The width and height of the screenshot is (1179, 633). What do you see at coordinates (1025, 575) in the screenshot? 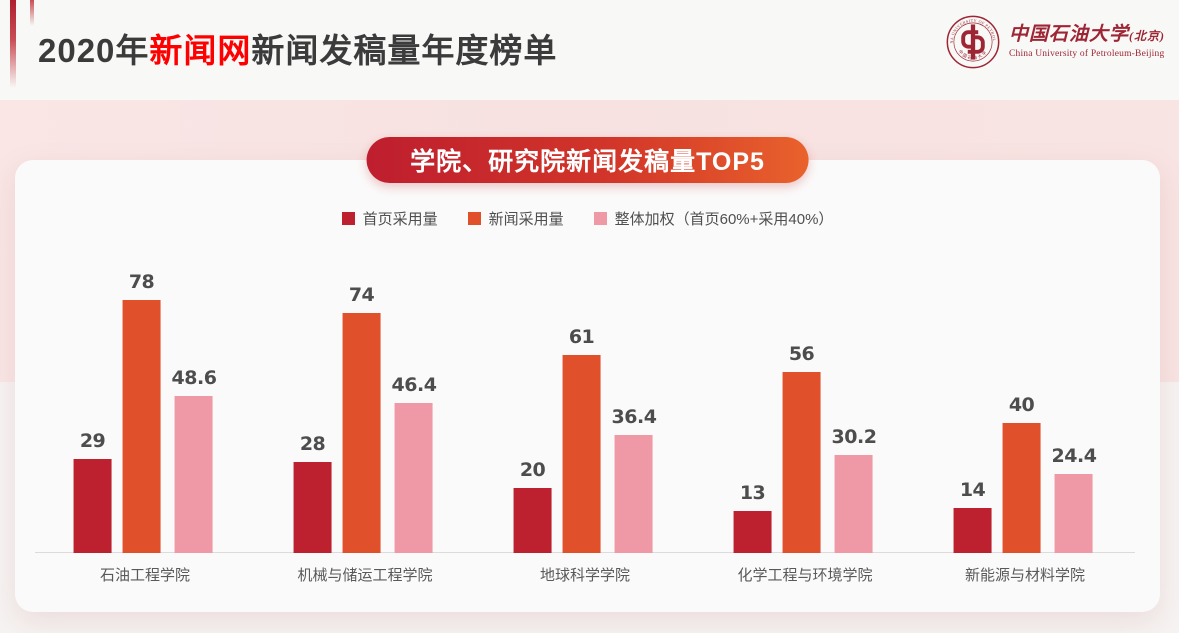
I see `category-label: 新能源与材料学院` at bounding box center [1025, 575].